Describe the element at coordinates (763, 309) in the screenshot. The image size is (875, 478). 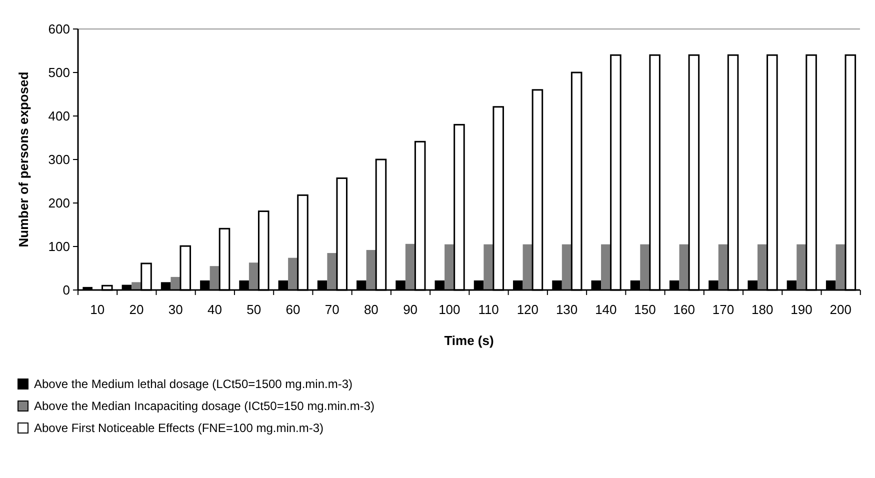
I see `x-tick-label: 180` at that location.